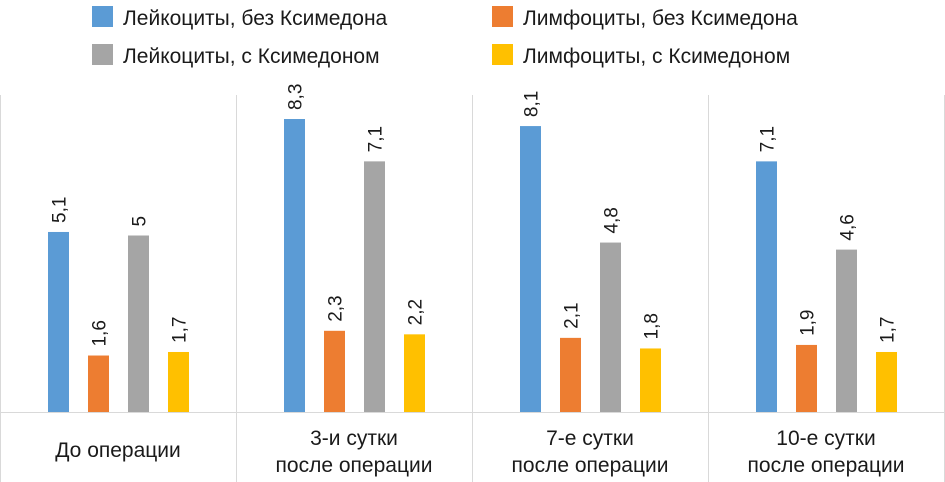 Image resolution: width=945 pixels, height=482 pixels. I want to click on data-label: 8,1, so click(532, 104).